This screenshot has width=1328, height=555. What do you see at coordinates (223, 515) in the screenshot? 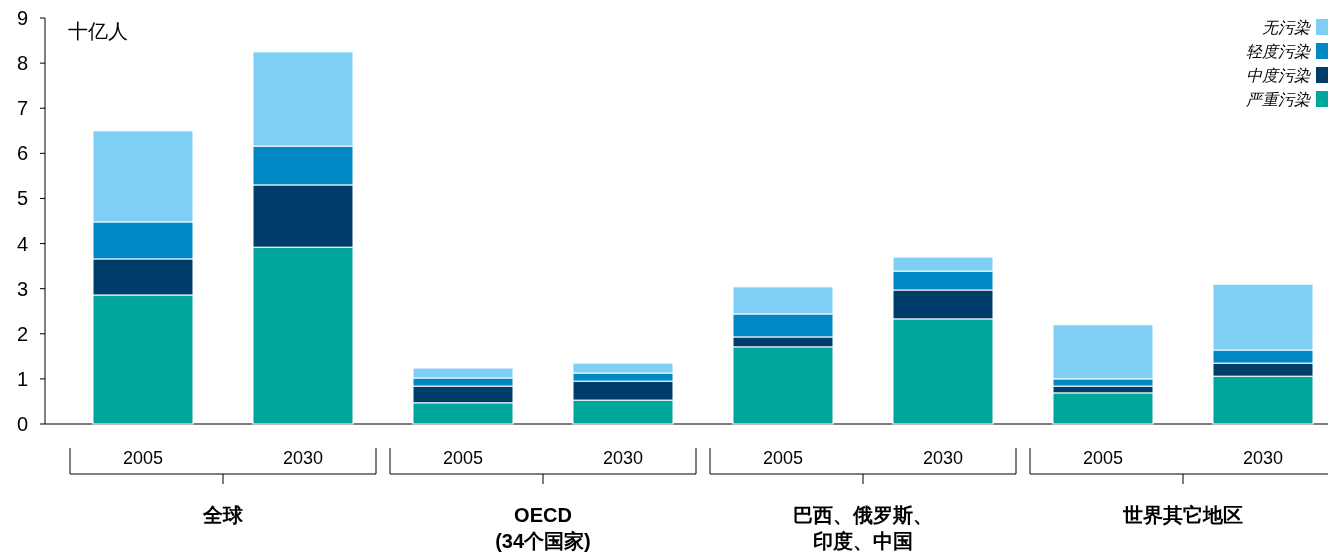
I see `text: 全球` at bounding box center [223, 515].